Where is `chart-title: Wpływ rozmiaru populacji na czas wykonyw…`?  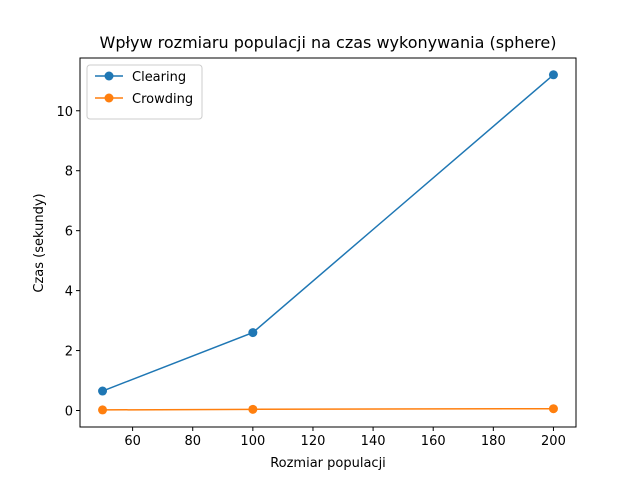
chart-title: Wpływ rozmiaru populacji na czas wykonyw… is located at coordinates (328, 42).